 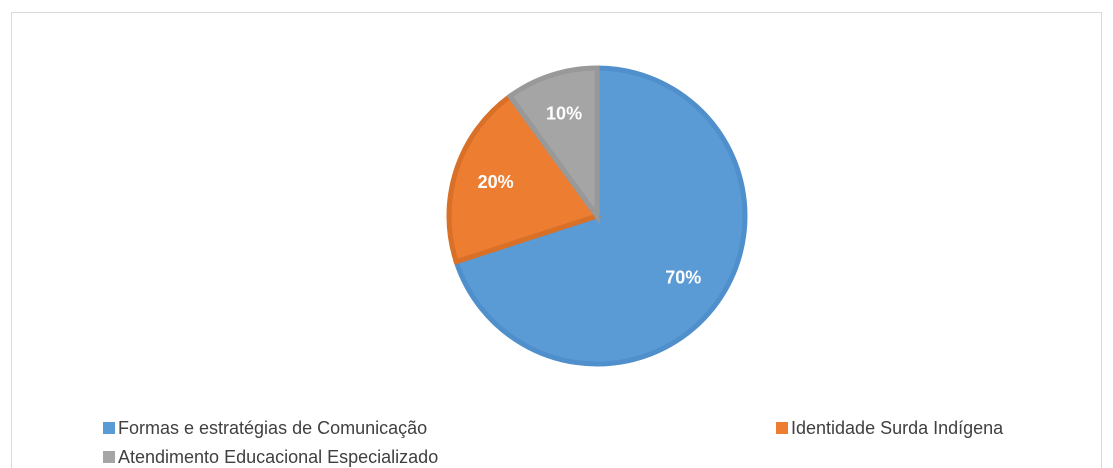 What do you see at coordinates (564, 113) in the screenshot?
I see `data-label: 10%` at bounding box center [564, 113].